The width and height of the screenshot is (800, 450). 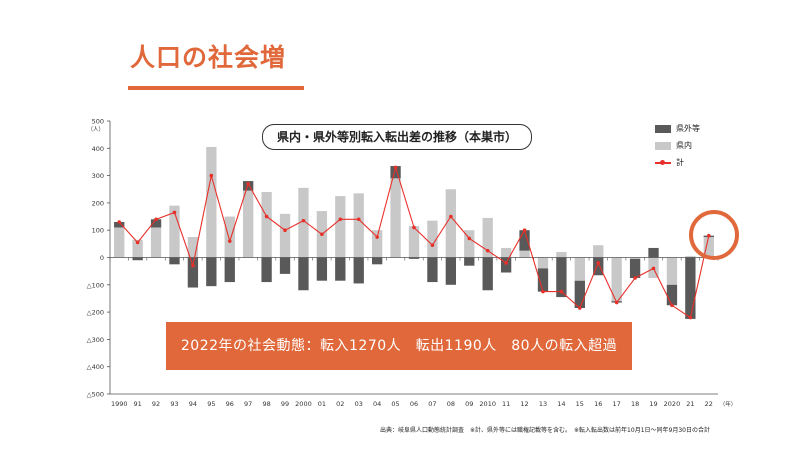 What do you see at coordinates (543, 404) in the screenshot?
I see `x-tick-label: 13` at bounding box center [543, 404].